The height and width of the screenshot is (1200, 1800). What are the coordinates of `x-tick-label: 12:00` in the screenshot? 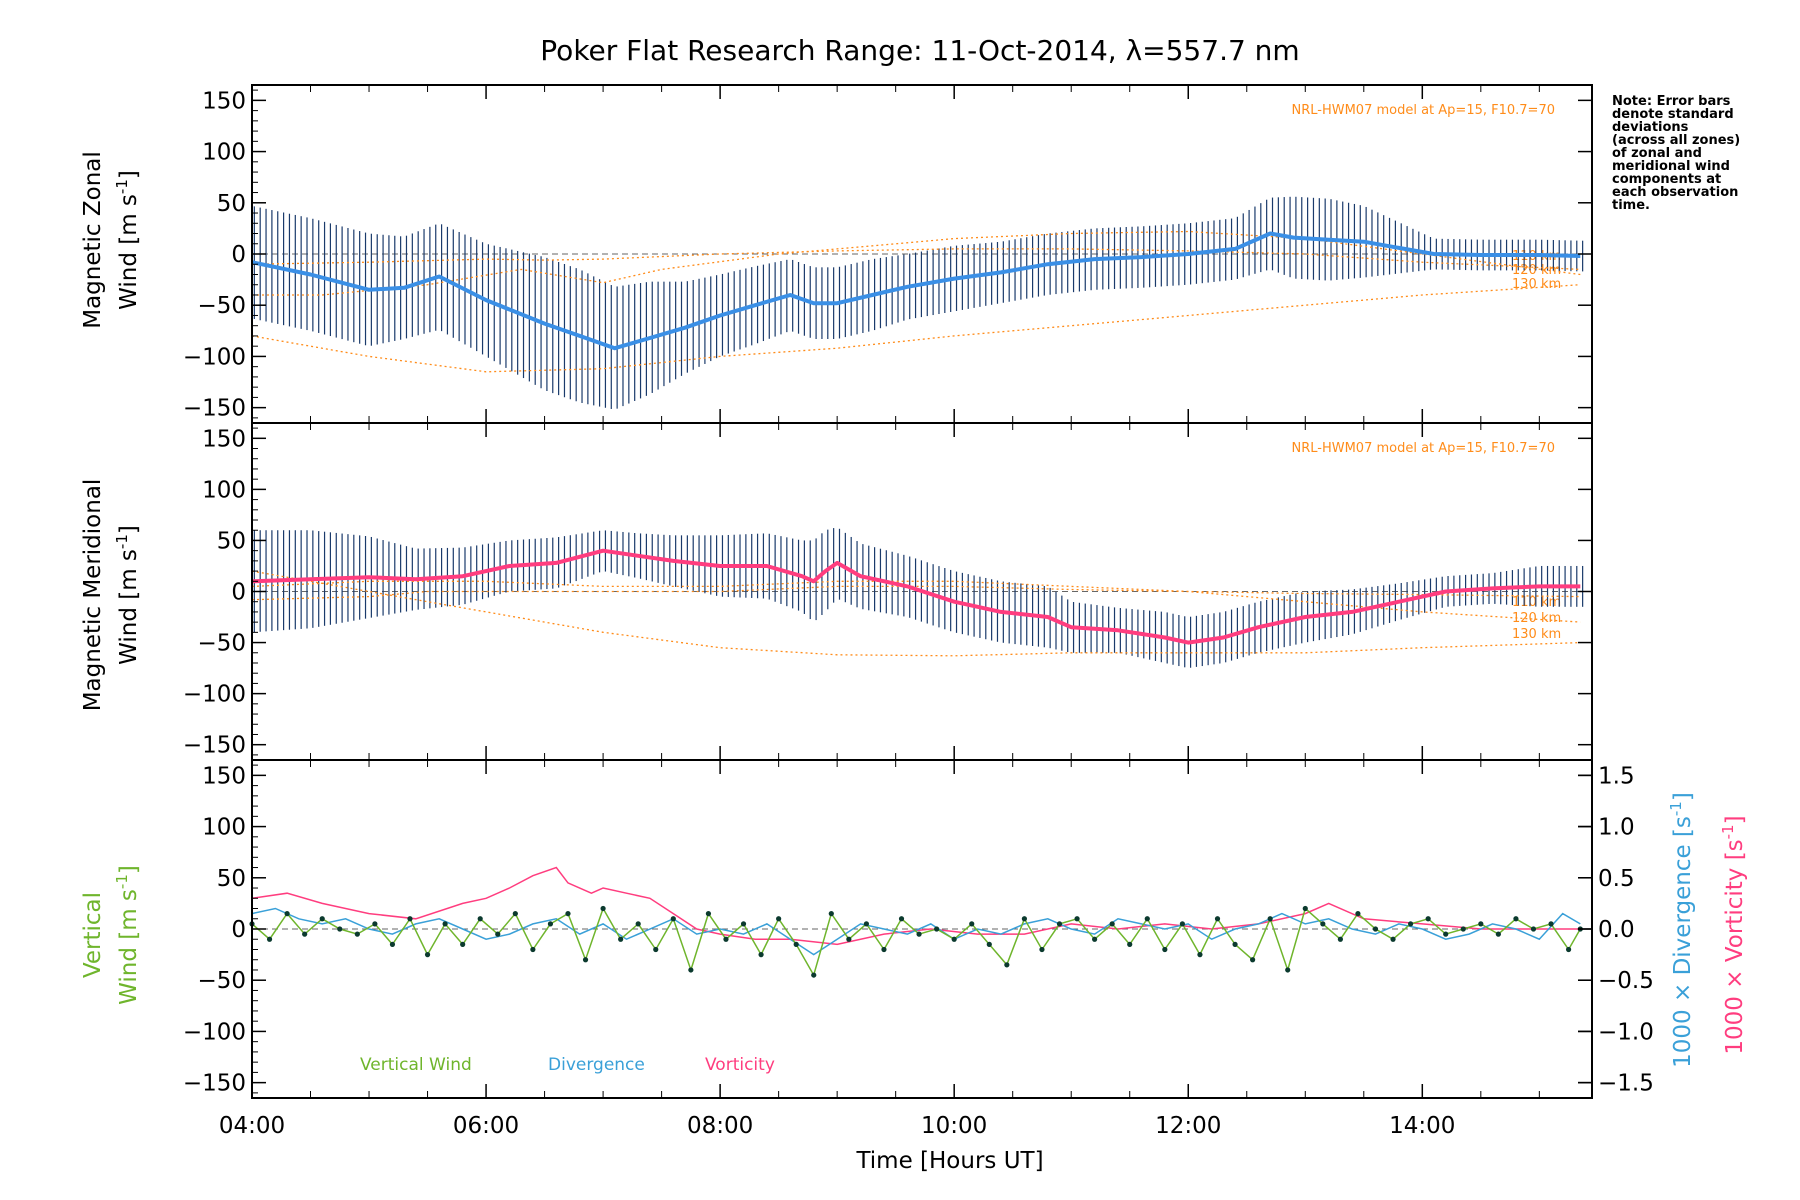 It's located at (1188, 1126).